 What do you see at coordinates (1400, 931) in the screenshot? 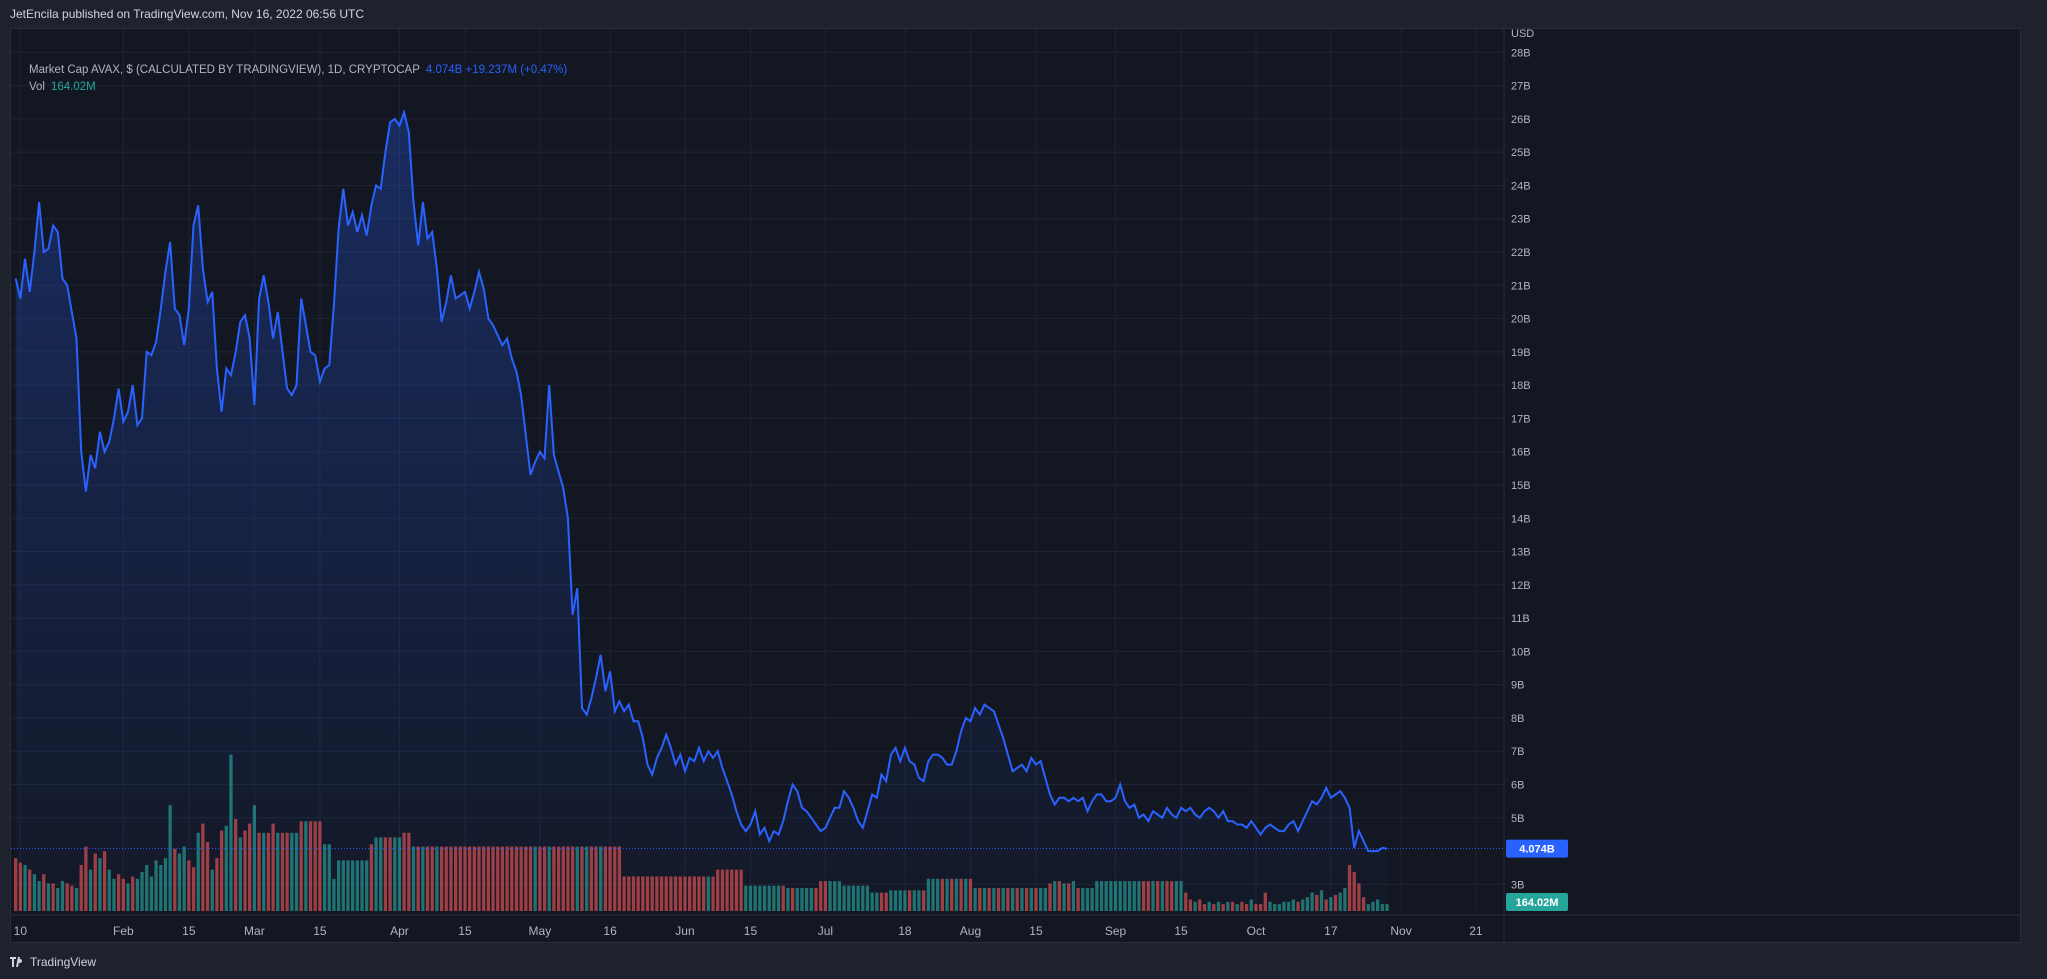
I see `x-tick-label: Nov` at bounding box center [1400, 931].